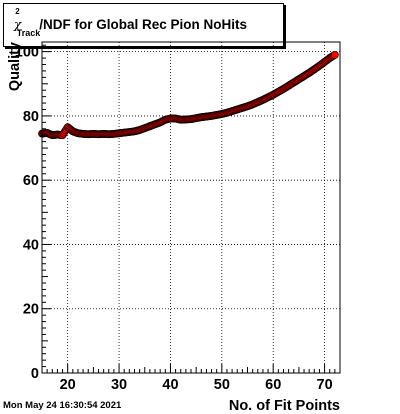  I want to click on y-tick-label: 0, so click(35, 374).